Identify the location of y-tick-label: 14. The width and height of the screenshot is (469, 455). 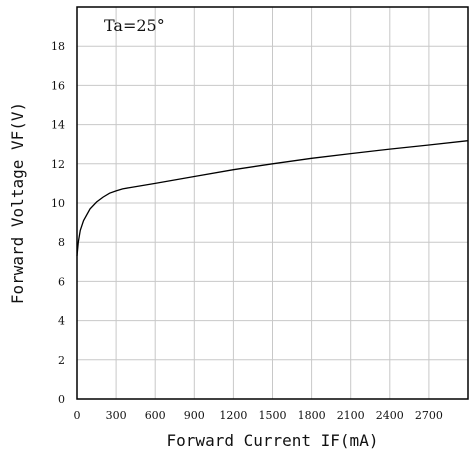
(58, 125).